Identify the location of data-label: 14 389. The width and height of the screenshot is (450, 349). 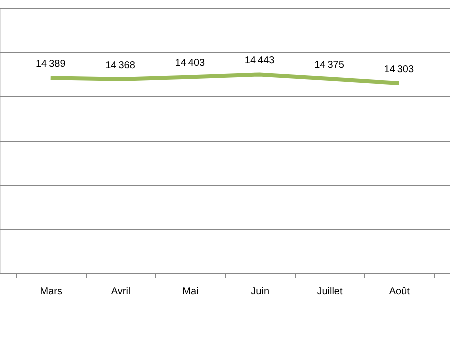
(51, 64).